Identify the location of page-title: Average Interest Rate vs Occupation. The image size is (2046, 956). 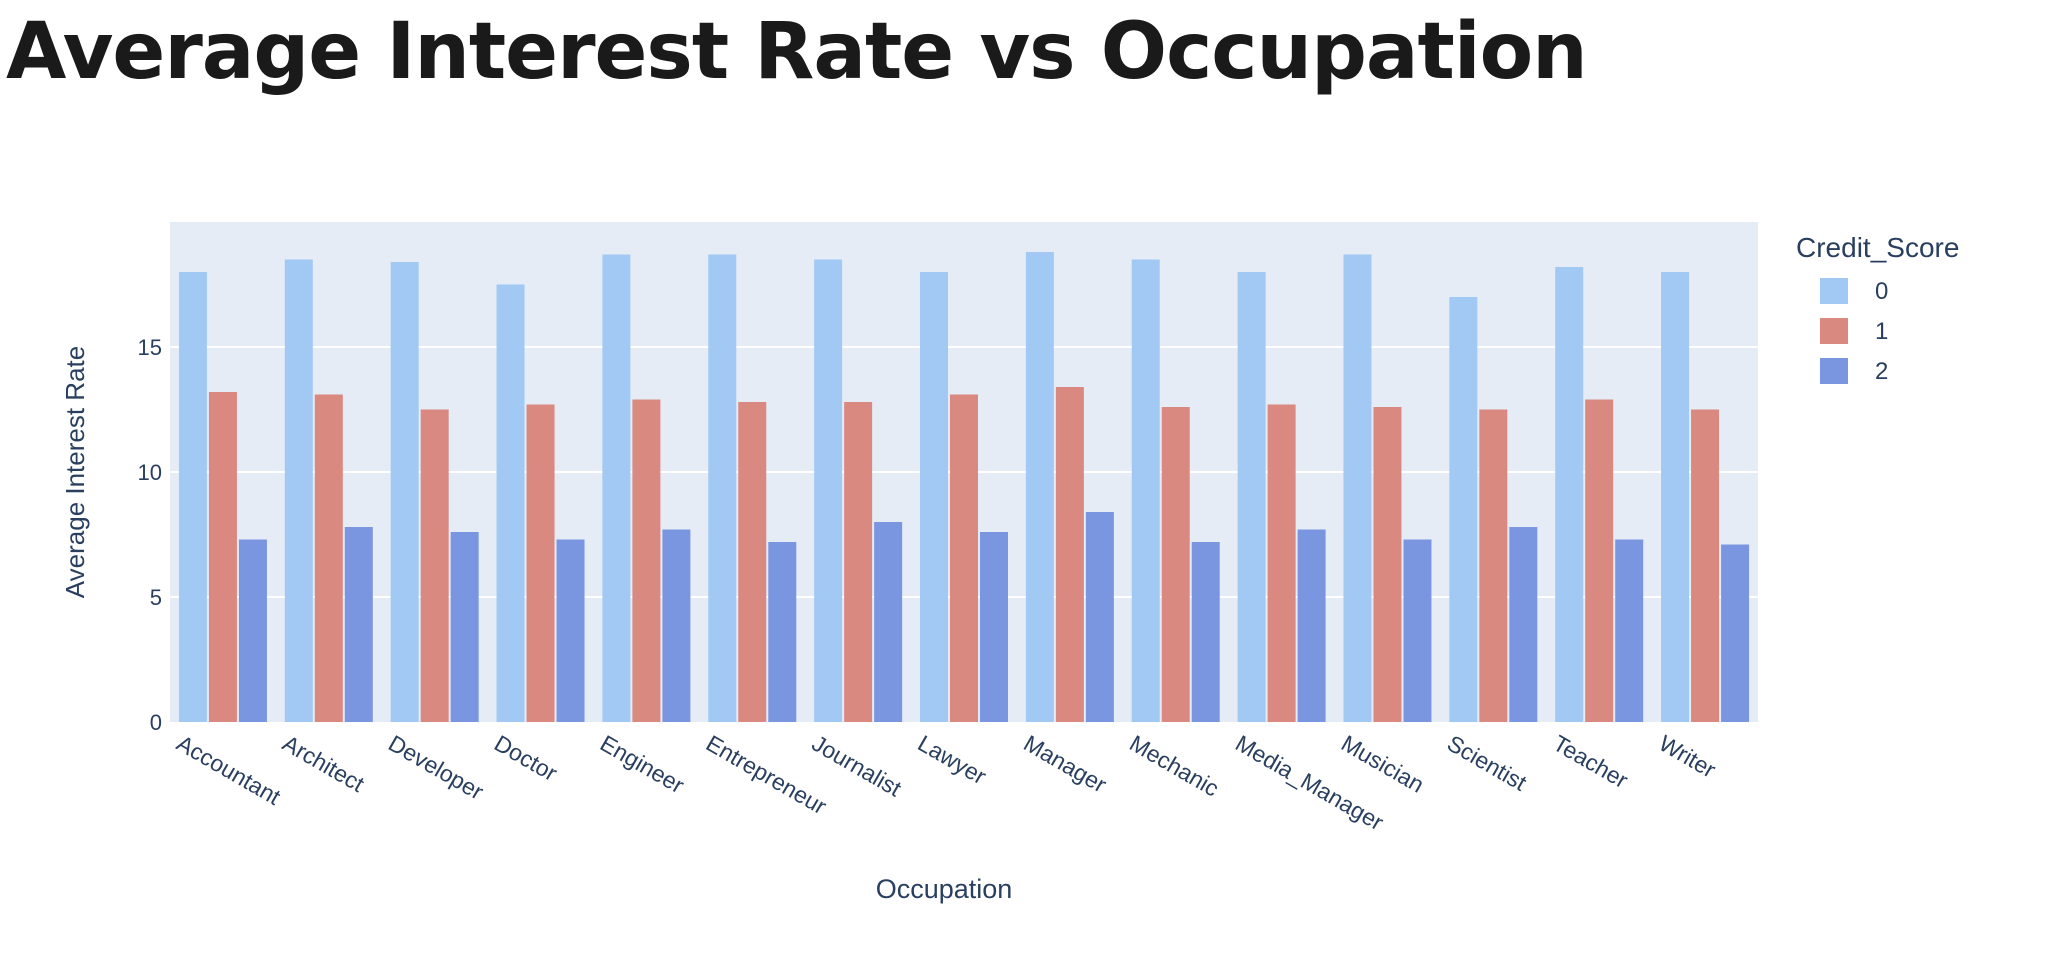
(797, 52).